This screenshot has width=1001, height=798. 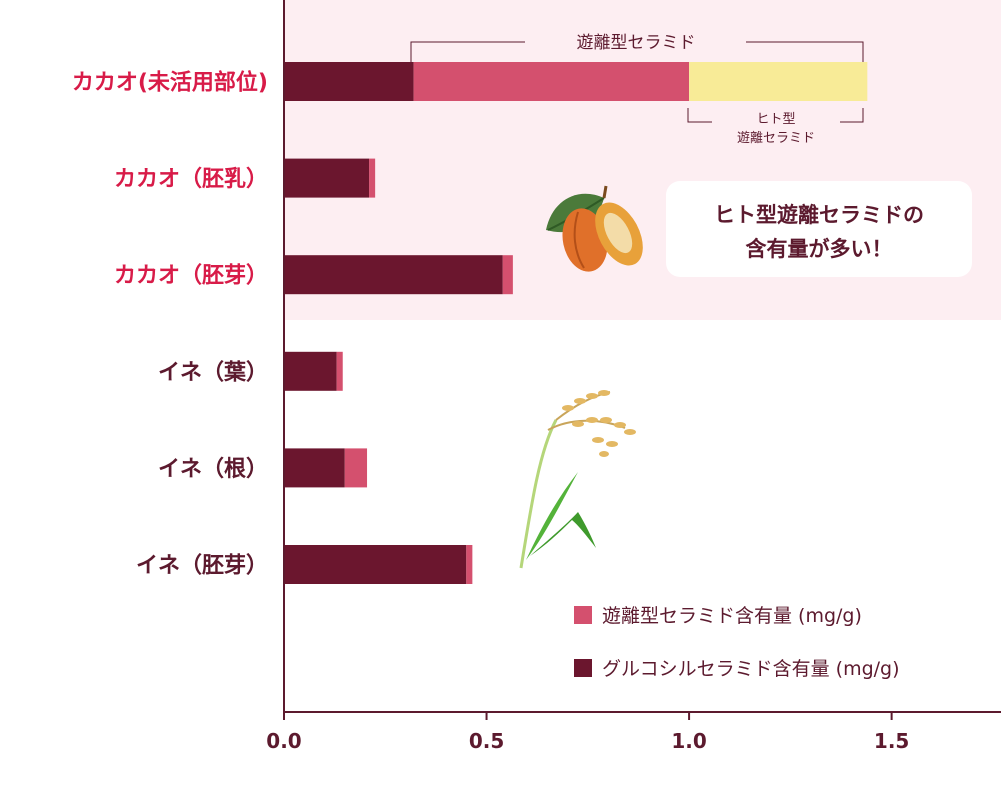 I want to click on human-type-label-line2: 遊離セラミド, so click(x=776, y=138).